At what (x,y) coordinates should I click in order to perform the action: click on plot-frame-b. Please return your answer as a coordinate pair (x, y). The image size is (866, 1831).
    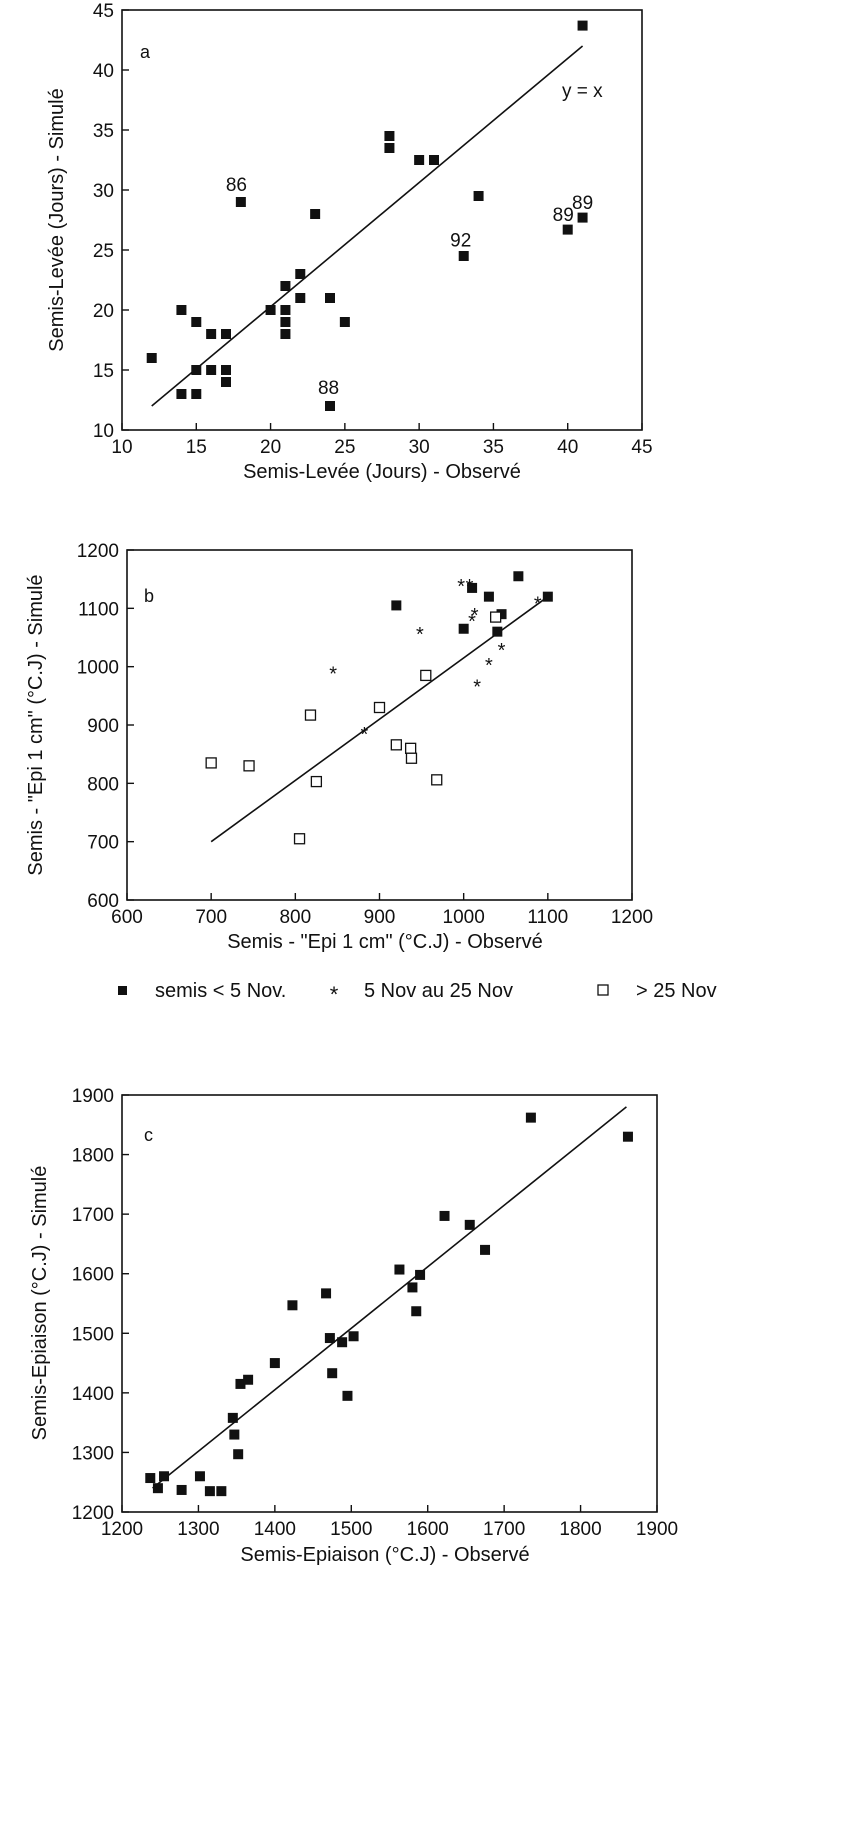
    Looking at the image, I should click on (379, 725).